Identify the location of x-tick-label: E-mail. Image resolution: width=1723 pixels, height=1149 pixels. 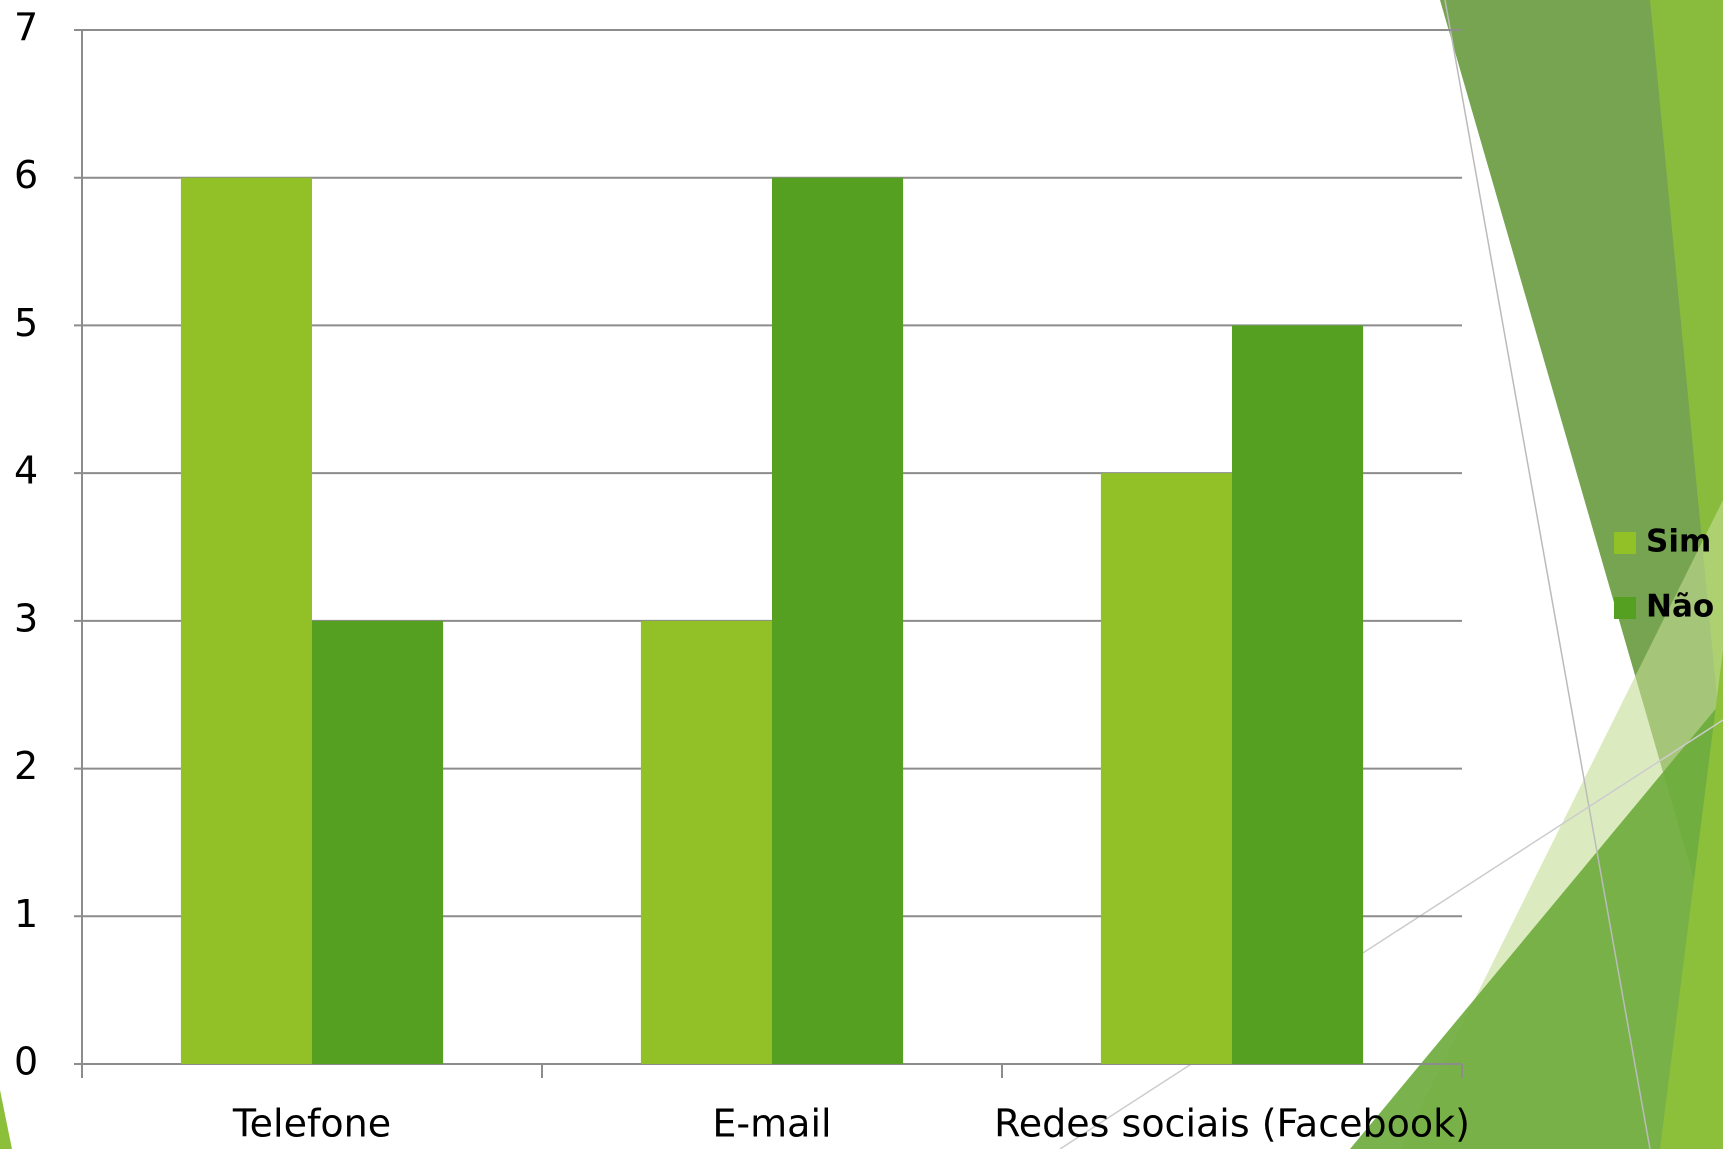
(771, 1124).